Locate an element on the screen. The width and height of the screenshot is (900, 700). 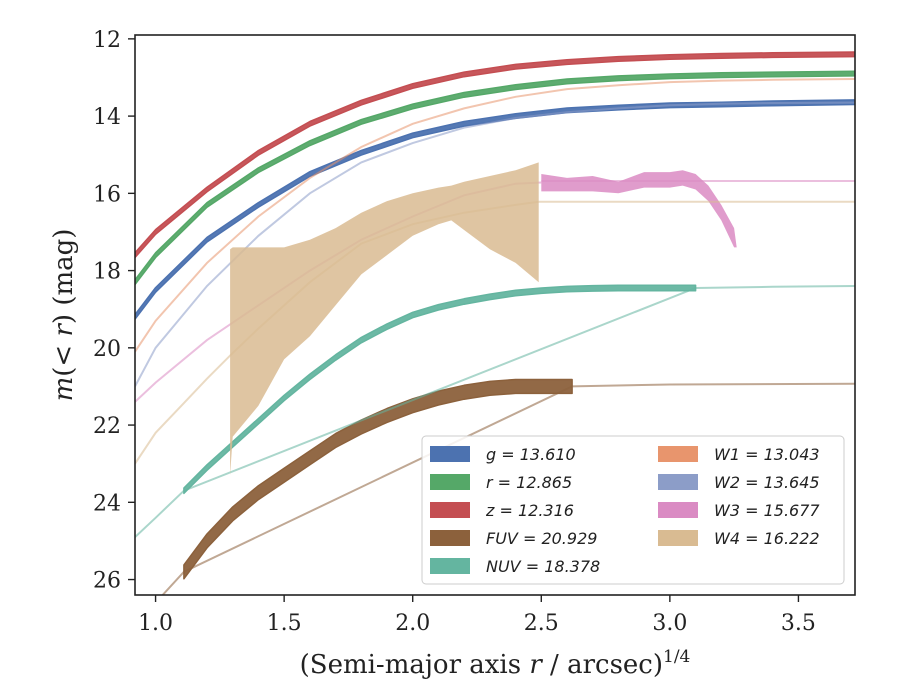
y-tick-label: 22 is located at coordinates (107, 426).